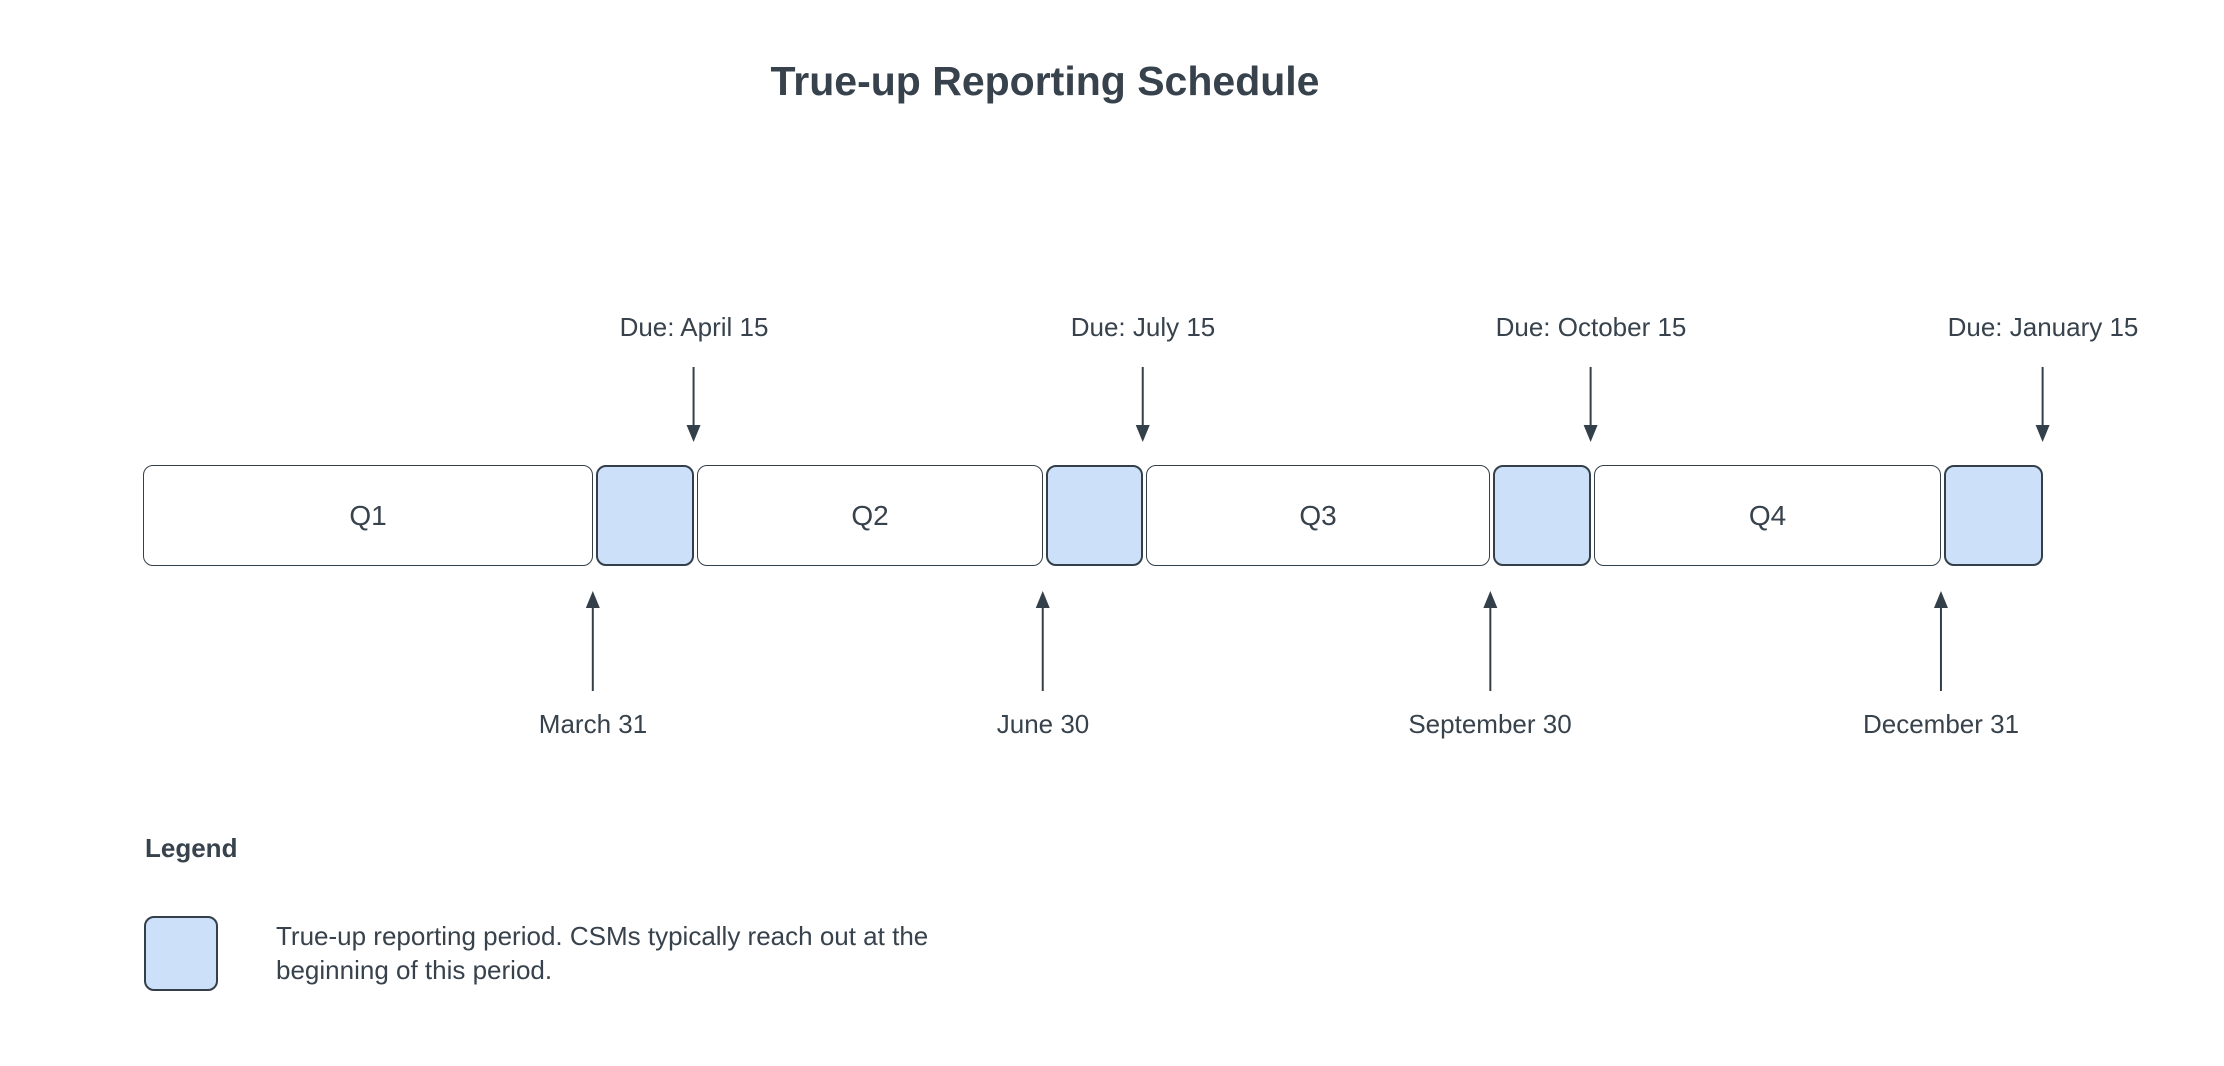 This screenshot has height=1066, width=2224. I want to click on quarter-label: Q2, so click(870, 515).